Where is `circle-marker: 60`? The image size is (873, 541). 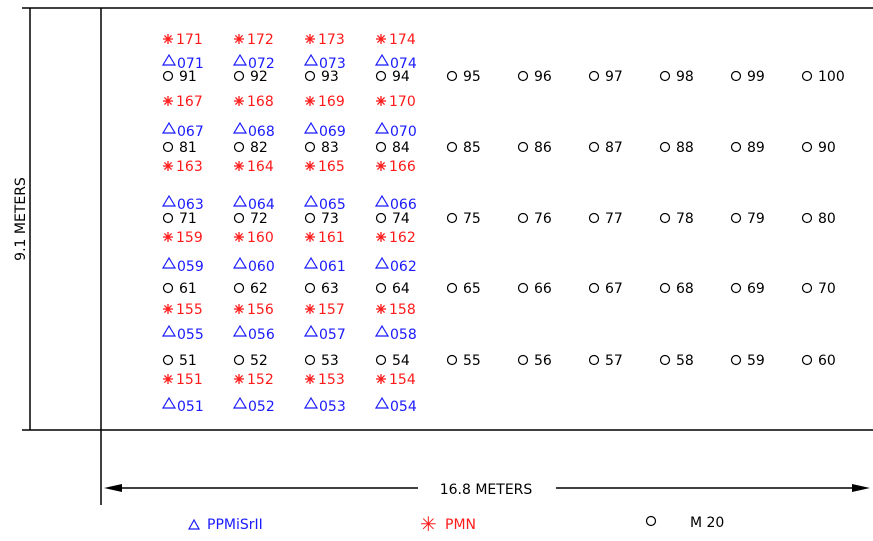
circle-marker: 60 is located at coordinates (818, 361).